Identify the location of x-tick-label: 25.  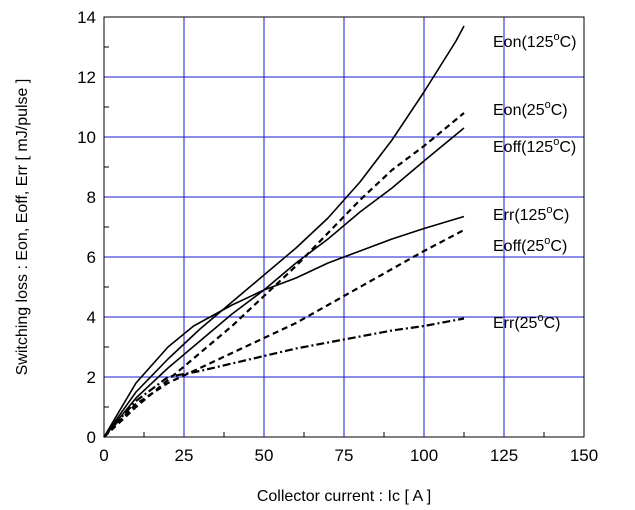
(184, 455).